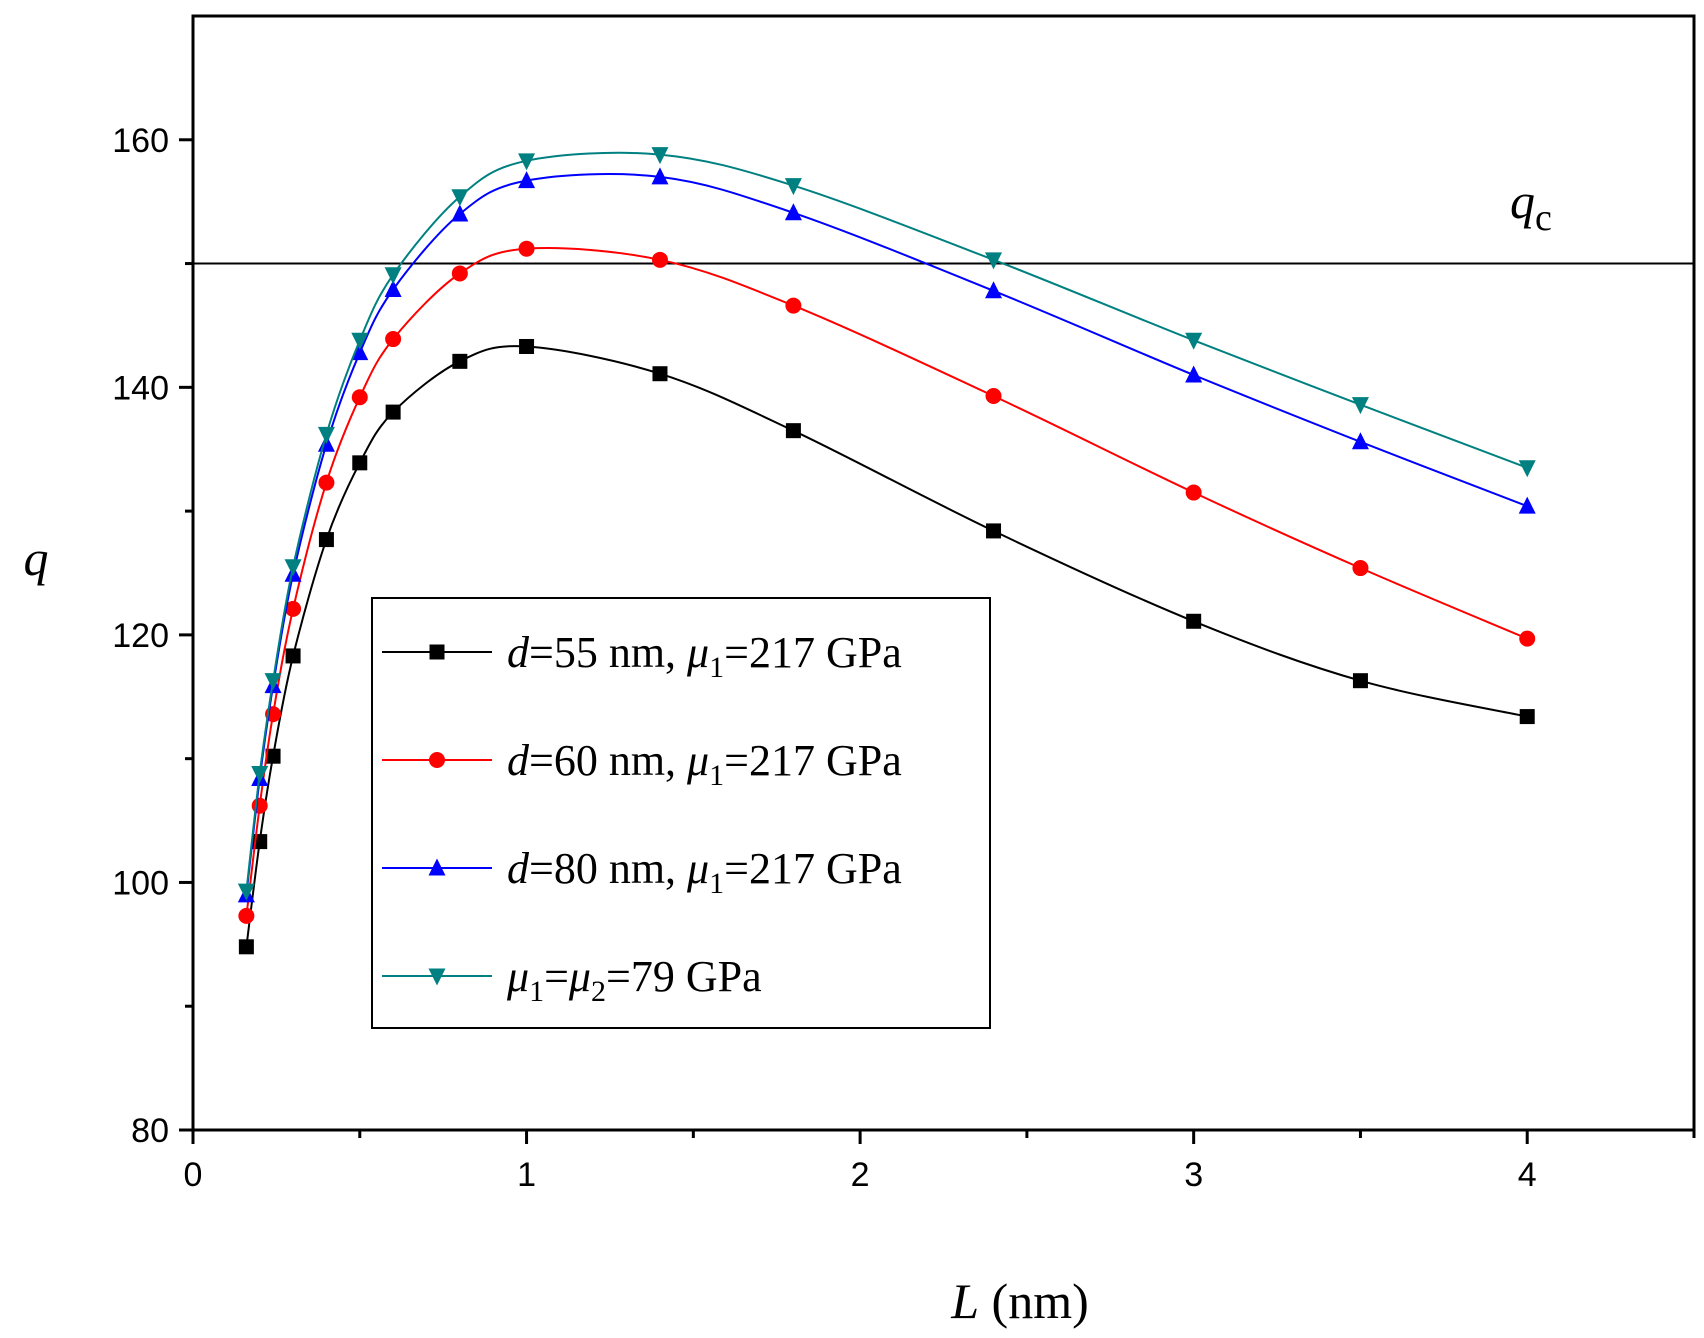 This screenshot has width=1704, height=1338. What do you see at coordinates (1543, 218) in the screenshot?
I see `reference-line-label-sub: c` at bounding box center [1543, 218].